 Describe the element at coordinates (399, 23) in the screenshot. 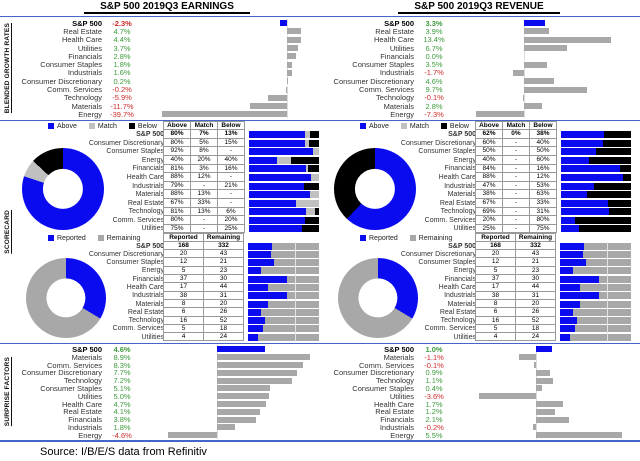

I see `row-label: S&P 500` at that location.